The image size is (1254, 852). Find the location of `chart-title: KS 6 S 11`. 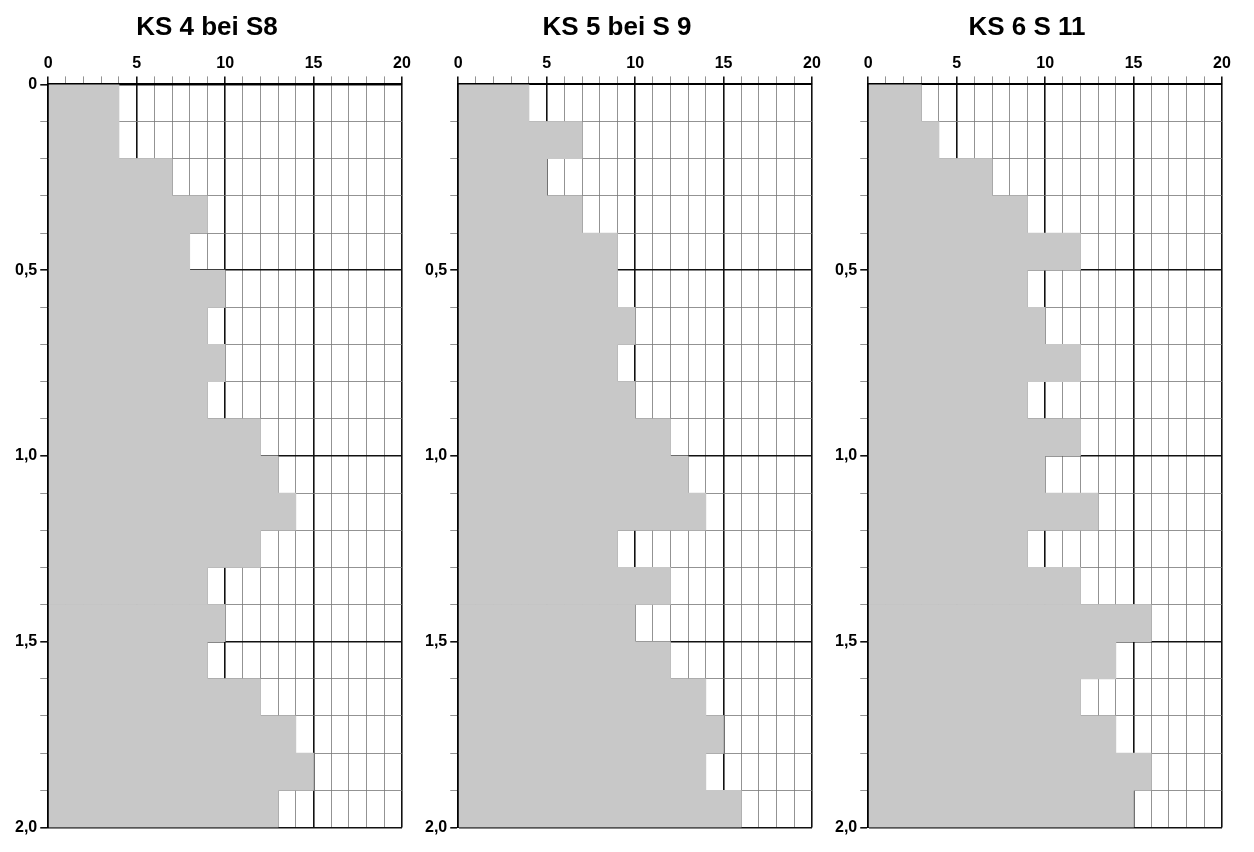

chart-title: KS 6 S 11 is located at coordinates (1027, 25).